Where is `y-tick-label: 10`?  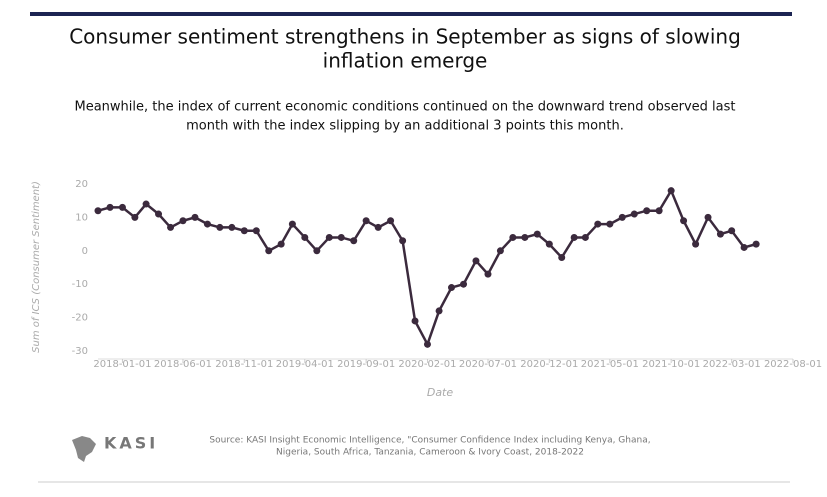 y-tick-label: 10 is located at coordinates (81, 217).